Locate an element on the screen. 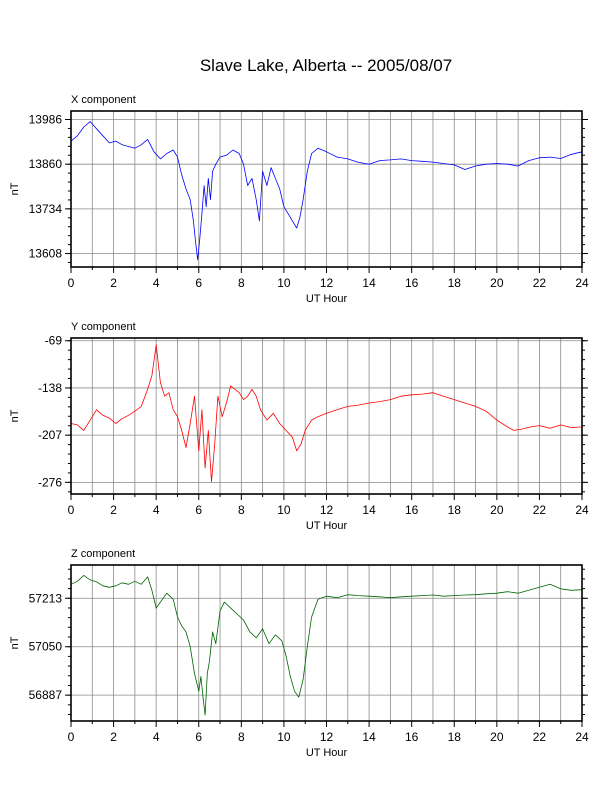  y-tick-label: 56887 is located at coordinates (46, 695).